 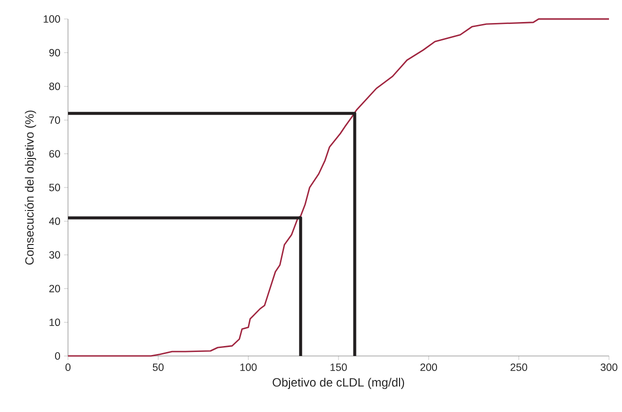 I want to click on x-tick-label: 50, so click(x=158, y=367).